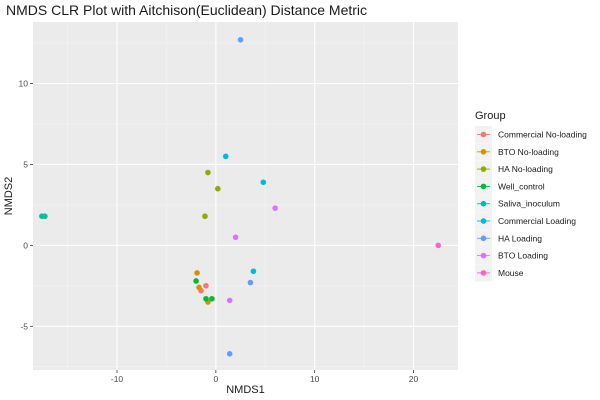 Image resolution: width=600 pixels, height=400 pixels. Describe the element at coordinates (537, 221) in the screenshot. I see `legend-label: Commercial Loading` at that location.